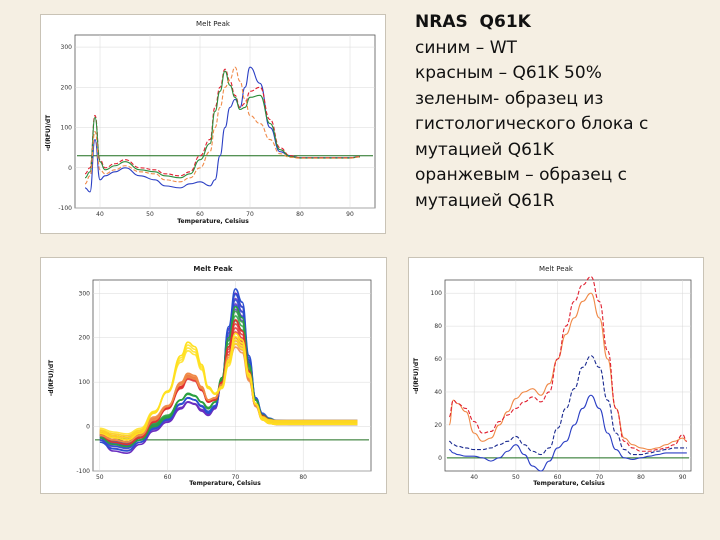 Image resolution: width=720 pixels, height=540 pixels. Describe the element at coordinates (438, 425) in the screenshot. I see `y-tick-label: 20` at that location.